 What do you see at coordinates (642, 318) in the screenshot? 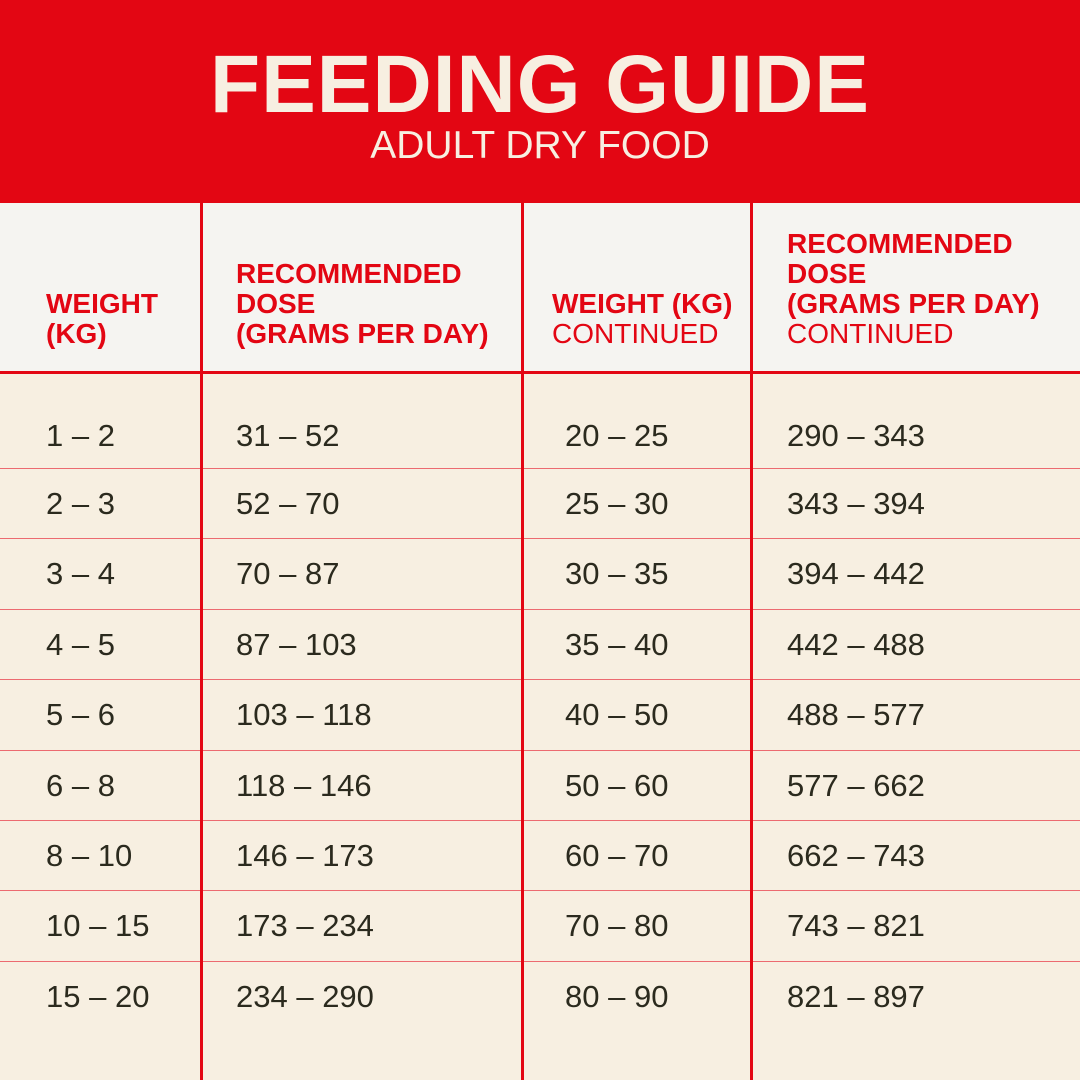
I see `column-header-weight-continued: WEIGHT (KG) CONTINUED` at bounding box center [642, 318].